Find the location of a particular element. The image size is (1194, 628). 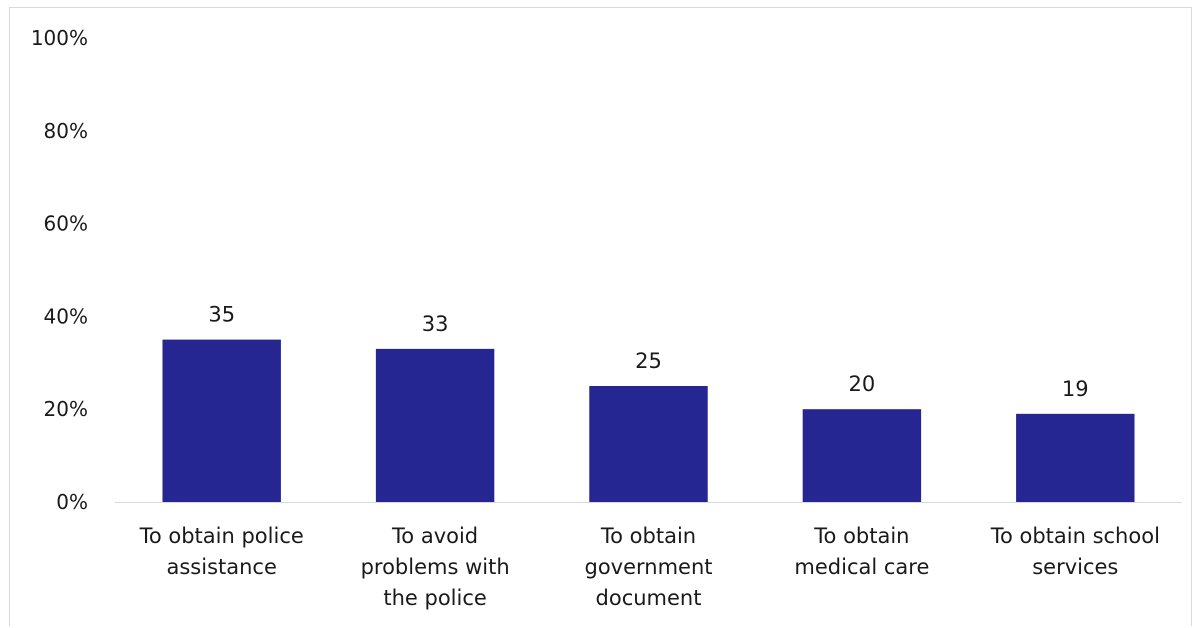

y-tick-label: 20% is located at coordinates (66, 409).